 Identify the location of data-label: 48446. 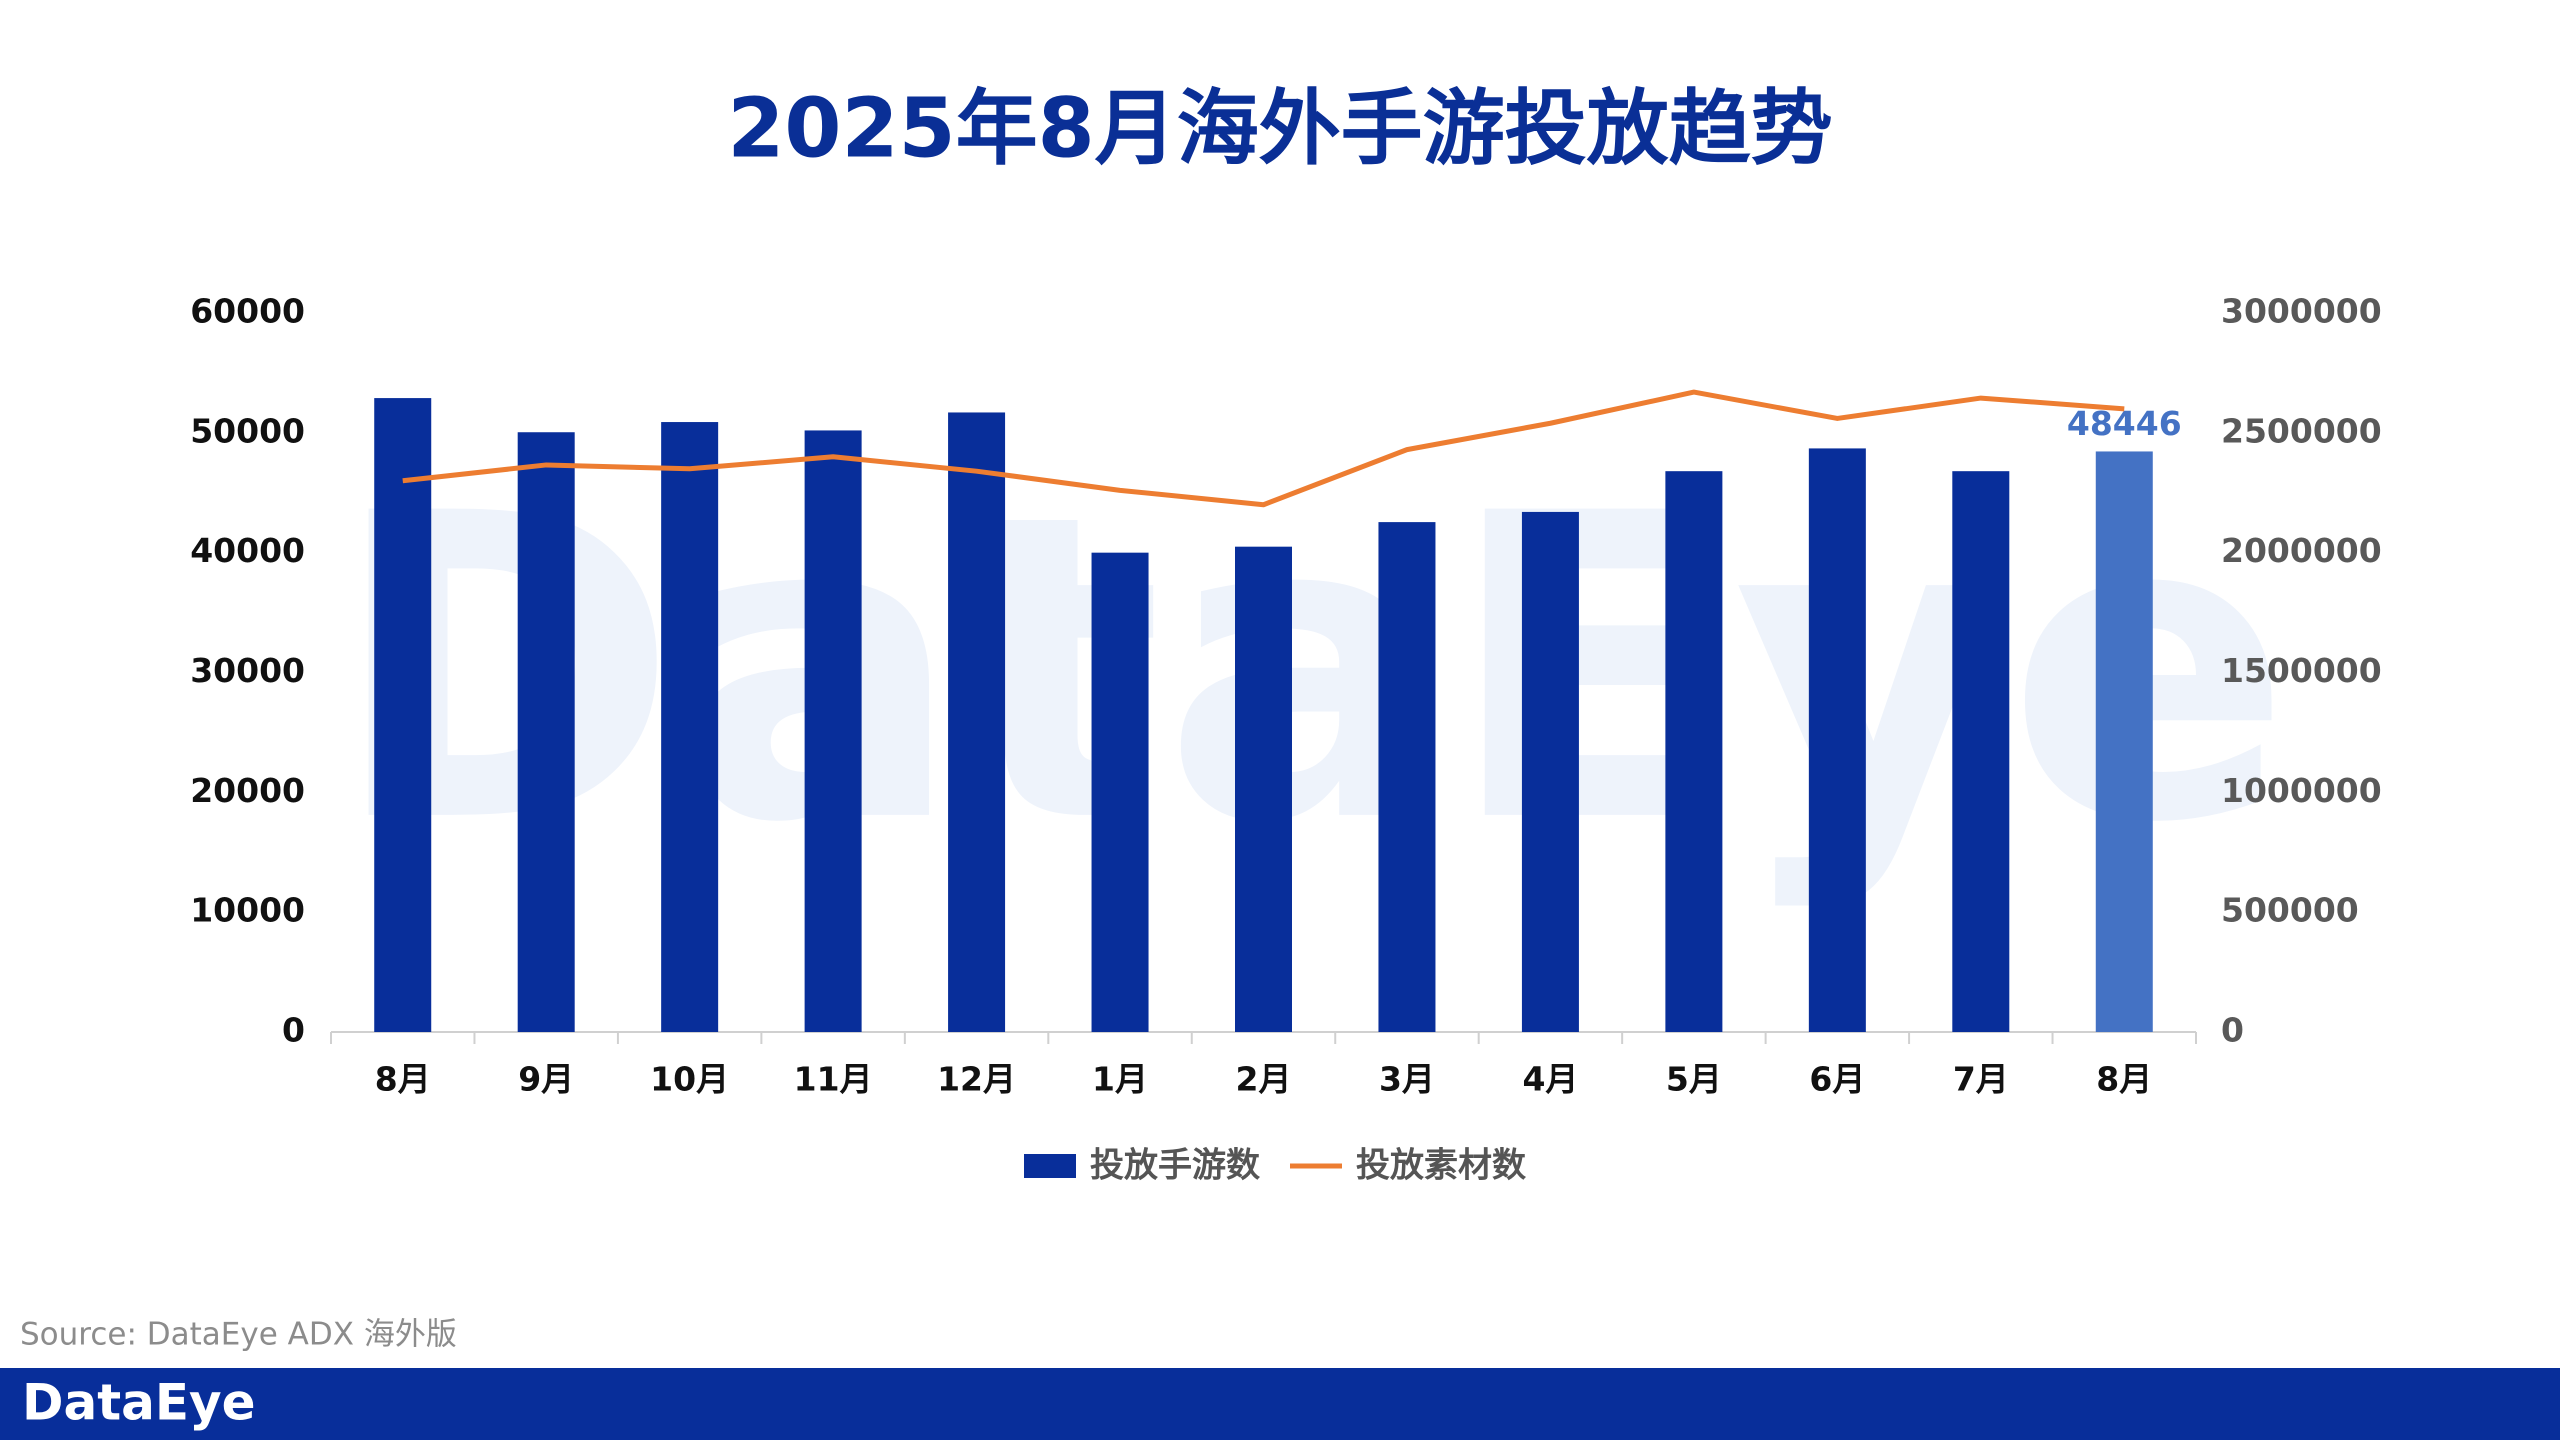
(2124, 423).